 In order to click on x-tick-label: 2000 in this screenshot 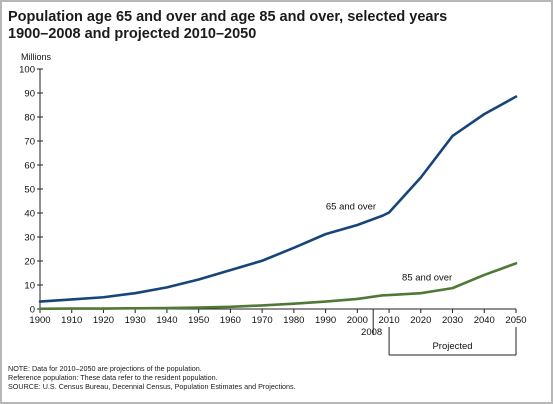, I will do `click(357, 320)`.